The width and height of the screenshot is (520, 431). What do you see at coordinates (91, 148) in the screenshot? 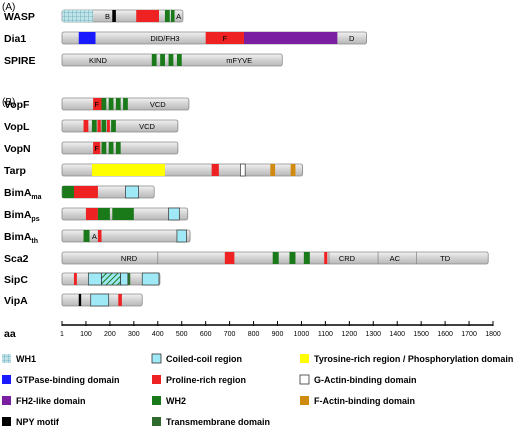
I see `protein-row: VopN F` at bounding box center [91, 148].